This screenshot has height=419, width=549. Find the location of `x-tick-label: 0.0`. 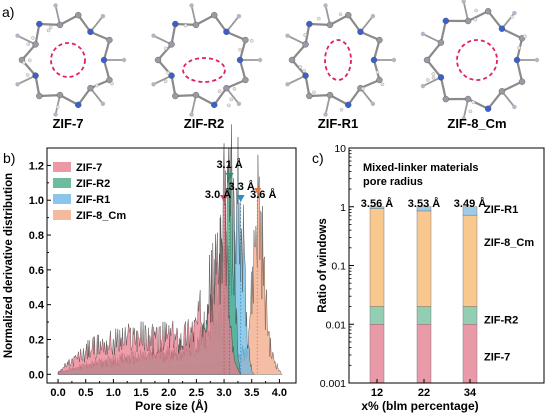

x-tick-label: 0.0 is located at coordinates (57, 393).